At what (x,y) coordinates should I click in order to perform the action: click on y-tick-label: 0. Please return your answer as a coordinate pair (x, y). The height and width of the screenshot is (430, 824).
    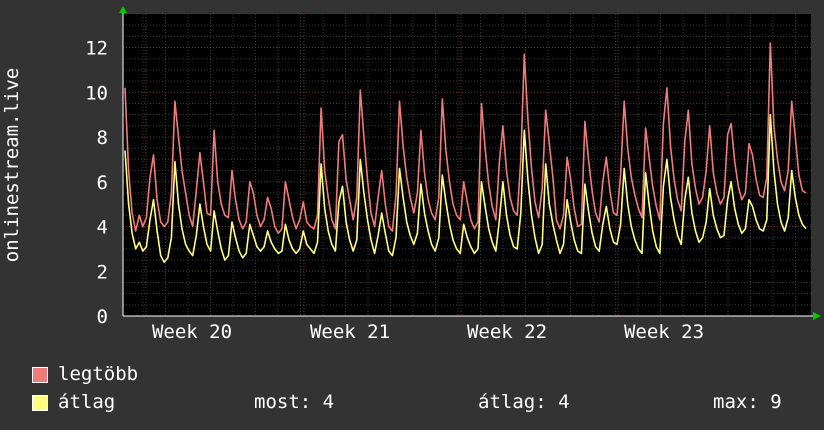
    Looking at the image, I should click on (102, 317).